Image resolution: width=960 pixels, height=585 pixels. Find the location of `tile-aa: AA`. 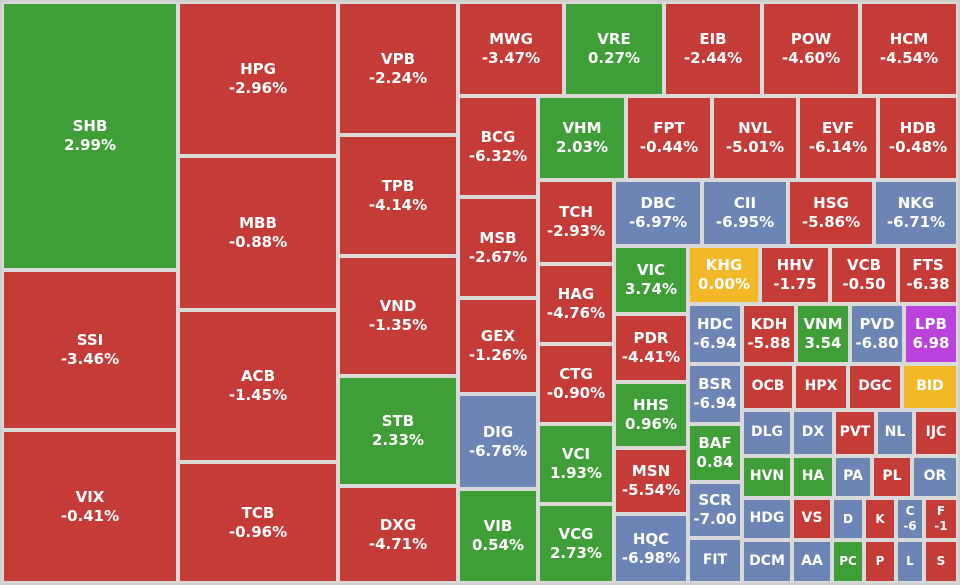

tile-aa: AA is located at coordinates (812, 561).